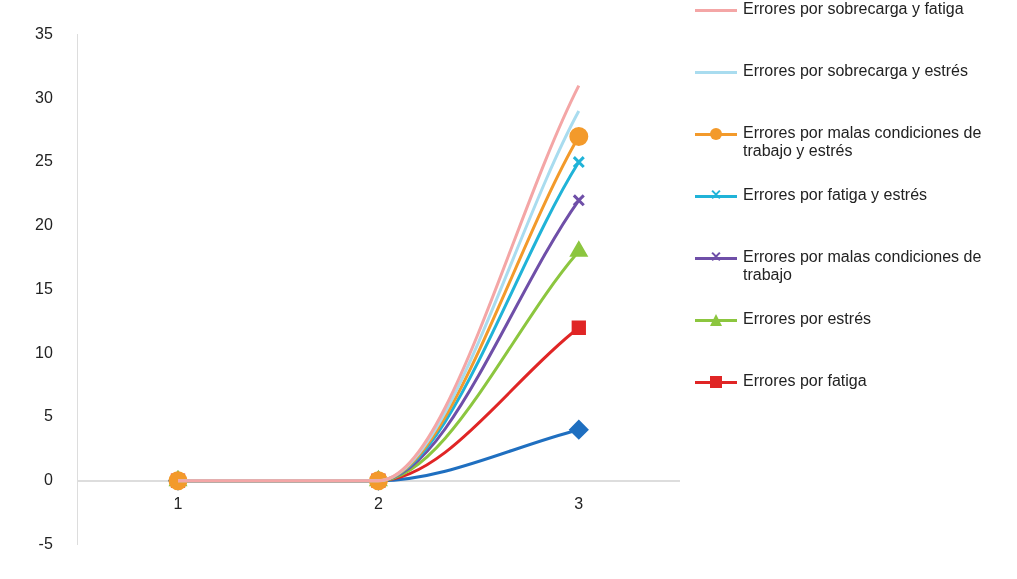 The width and height of the screenshot is (1017, 579). I want to click on legend-label: Errores por sobrecarga y estrés, so click(855, 71).